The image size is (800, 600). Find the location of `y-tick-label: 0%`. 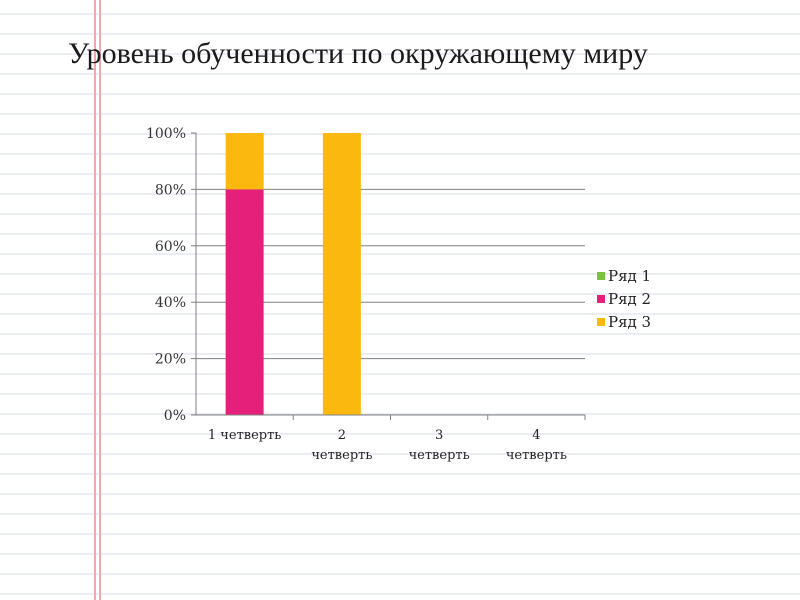

y-tick-label: 0% is located at coordinates (175, 416).